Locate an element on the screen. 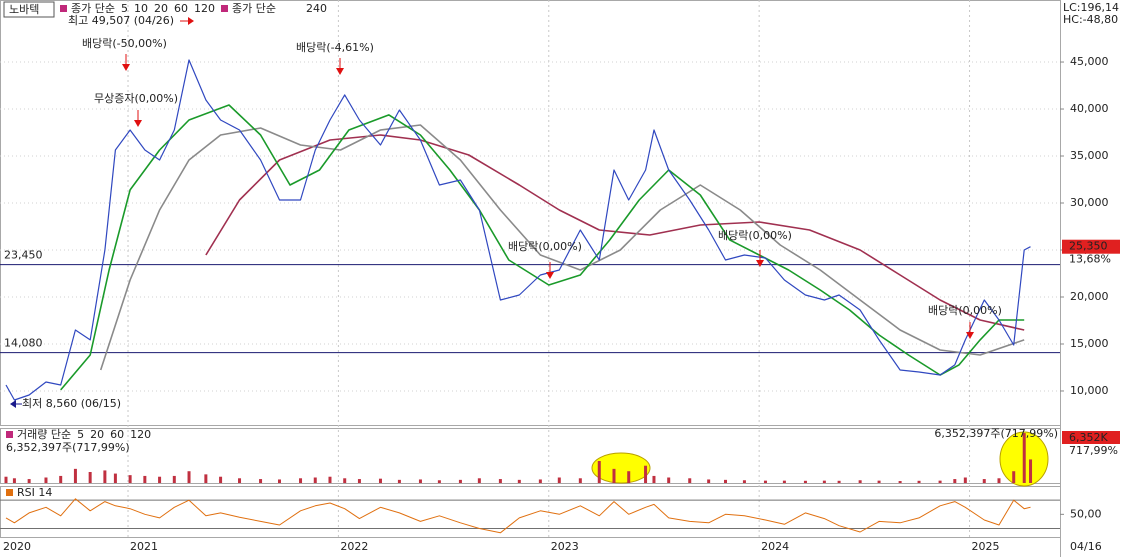 This screenshot has width=1126, height=557. stock-name: 노바텍 is located at coordinates (24, 9).